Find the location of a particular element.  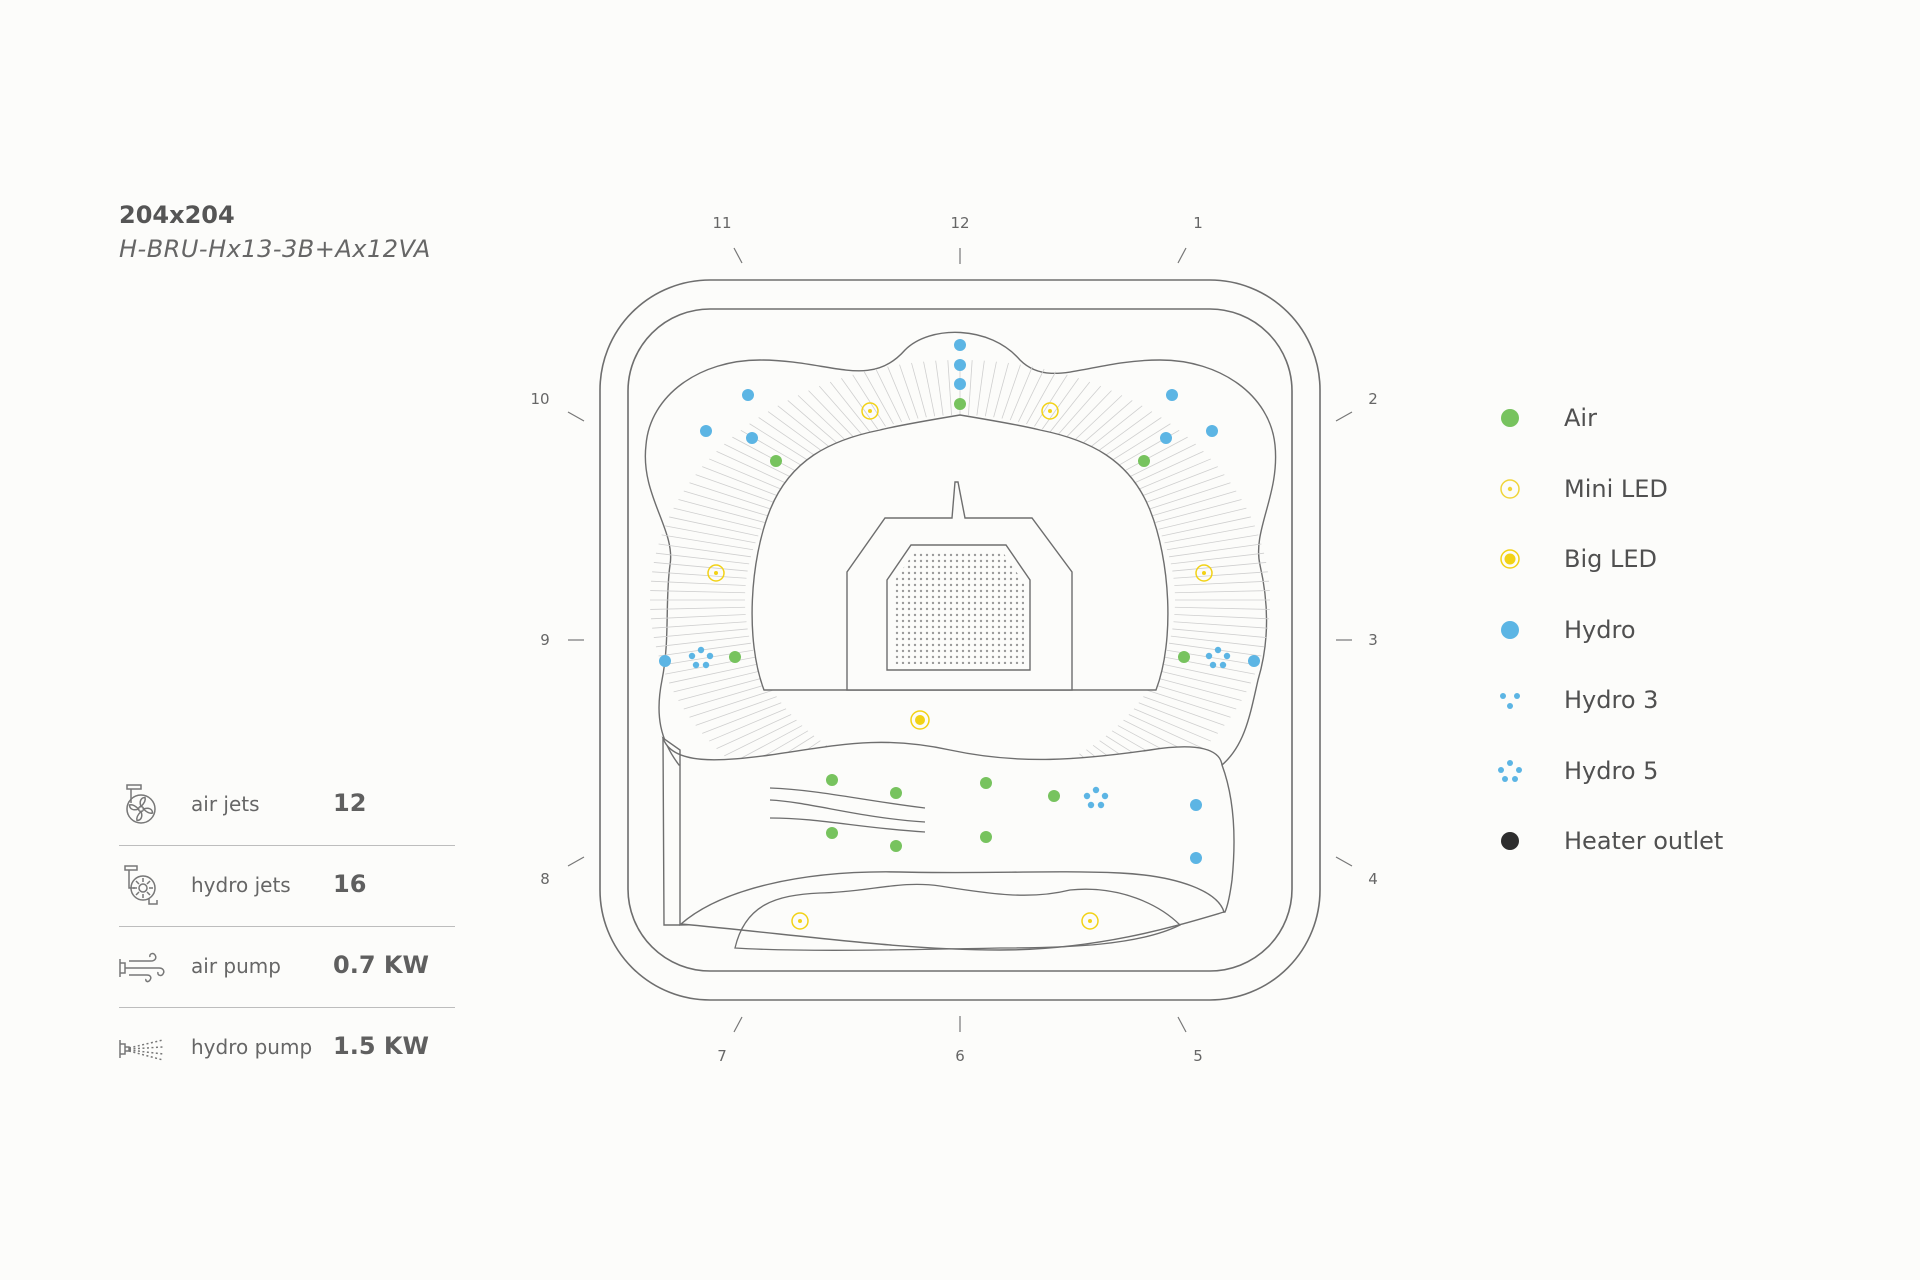

spec-row-hydro-jets: hydro jets 16 is located at coordinates (287, 886).